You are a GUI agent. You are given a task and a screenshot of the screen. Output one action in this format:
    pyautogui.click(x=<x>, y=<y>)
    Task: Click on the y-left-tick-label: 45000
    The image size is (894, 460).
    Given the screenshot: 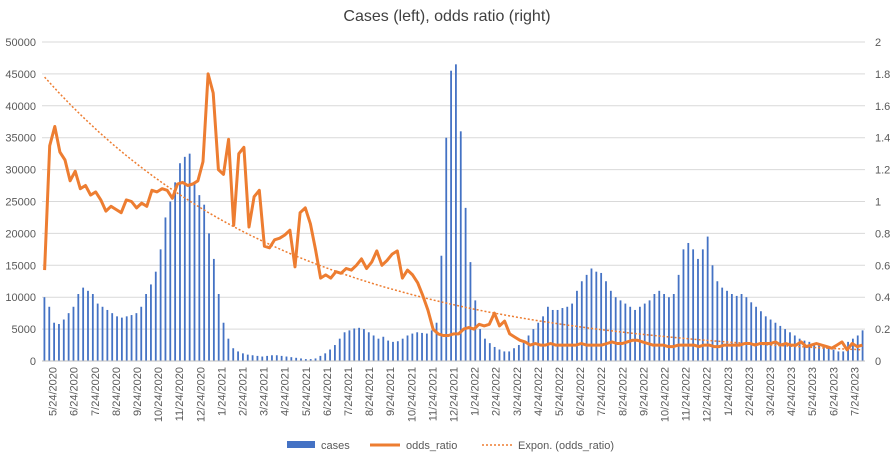 What is the action you would take?
    pyautogui.click(x=20, y=75)
    